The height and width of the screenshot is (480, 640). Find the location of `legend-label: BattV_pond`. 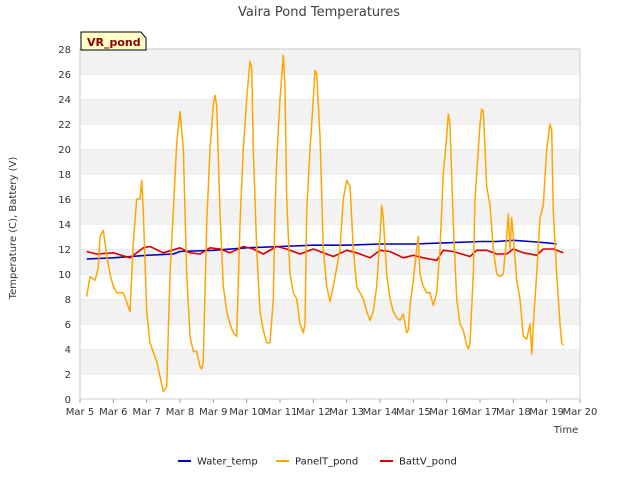

legend-label: BattV_pond is located at coordinates (428, 462).